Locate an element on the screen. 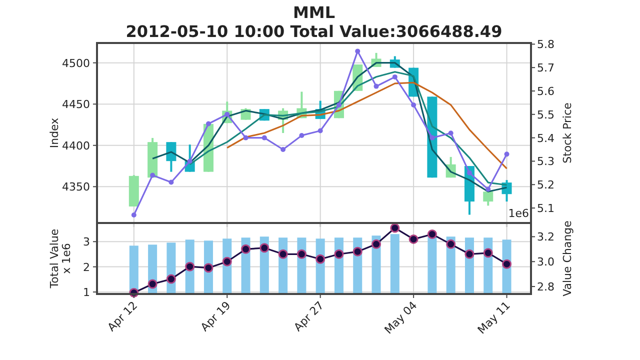 This screenshot has width=640, height=360. y-tick-label: 4500 is located at coordinates (76, 63).